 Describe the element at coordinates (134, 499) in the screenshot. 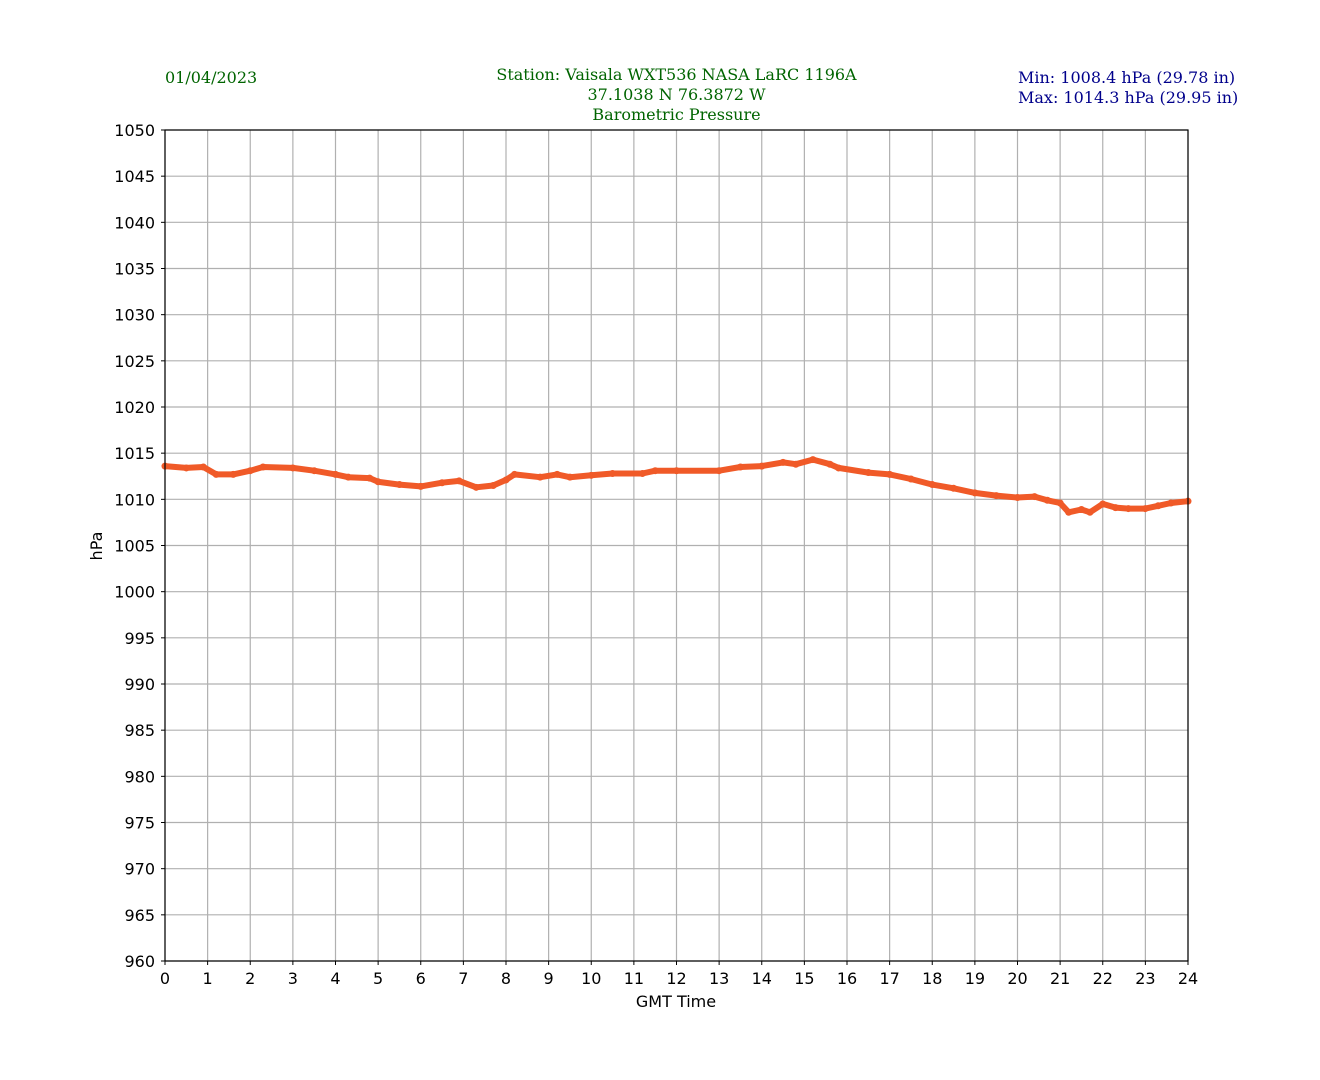

I see `y-tick-label: 1010` at that location.